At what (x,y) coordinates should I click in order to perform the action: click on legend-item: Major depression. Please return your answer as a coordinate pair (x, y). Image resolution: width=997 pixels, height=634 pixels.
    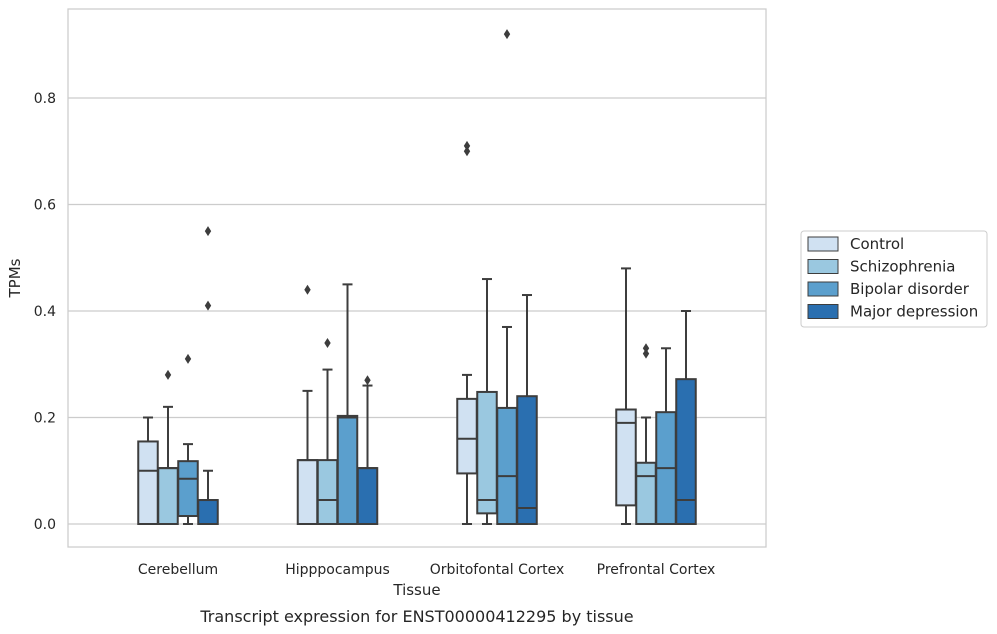
    Looking at the image, I should click on (892, 312).